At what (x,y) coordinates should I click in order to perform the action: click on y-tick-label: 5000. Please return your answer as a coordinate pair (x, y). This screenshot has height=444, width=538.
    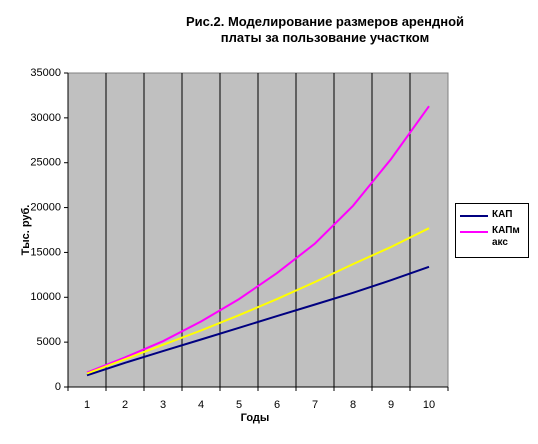
    Looking at the image, I should click on (49, 342).